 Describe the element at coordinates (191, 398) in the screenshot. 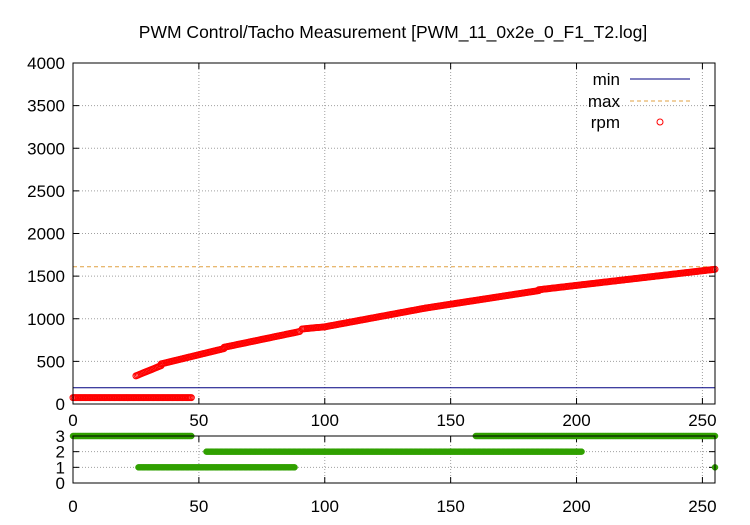

I see `rpm-point` at that location.